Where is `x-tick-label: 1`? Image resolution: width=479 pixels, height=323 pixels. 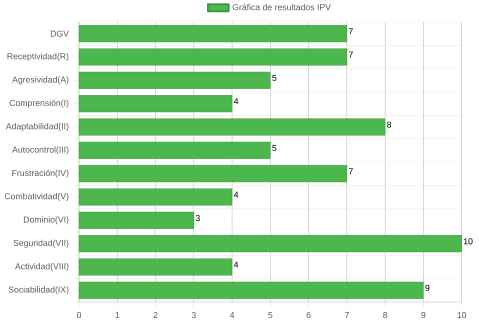
x-tick-label: 1 is located at coordinates (118, 315).